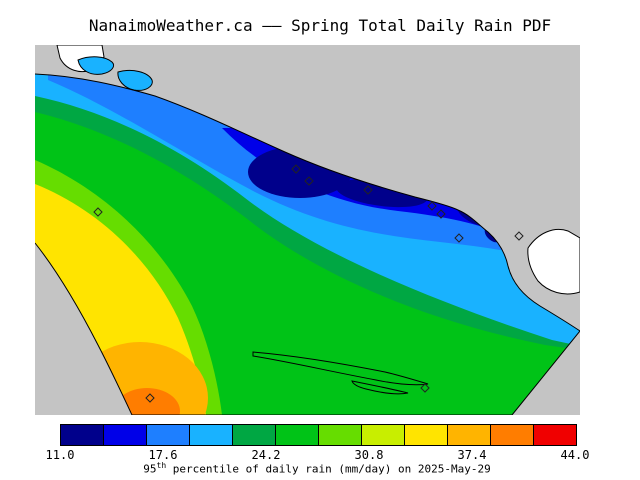  What do you see at coordinates (369, 455) in the screenshot?
I see `colorbar-tick: 30.8` at bounding box center [369, 455].